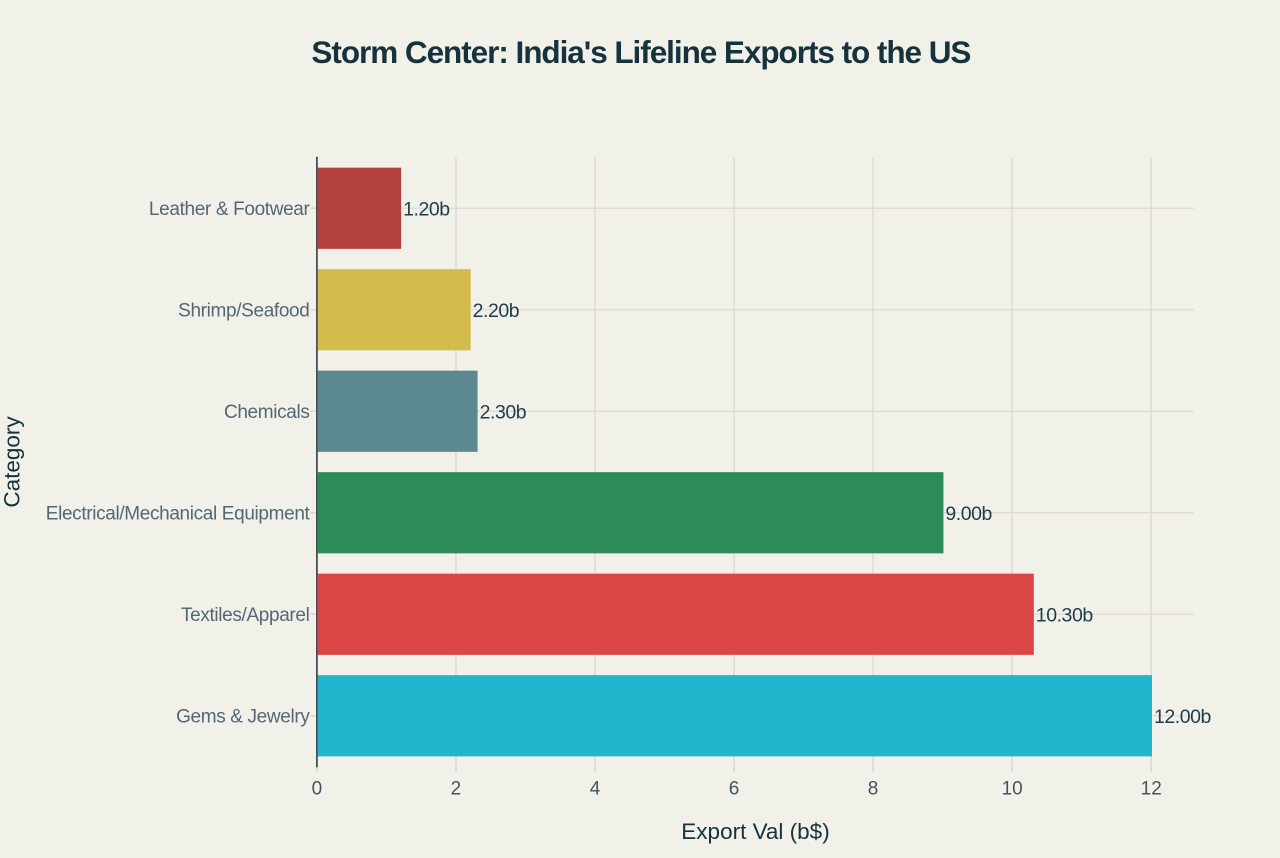  I want to click on svg-text: Category, so click(12, 462).